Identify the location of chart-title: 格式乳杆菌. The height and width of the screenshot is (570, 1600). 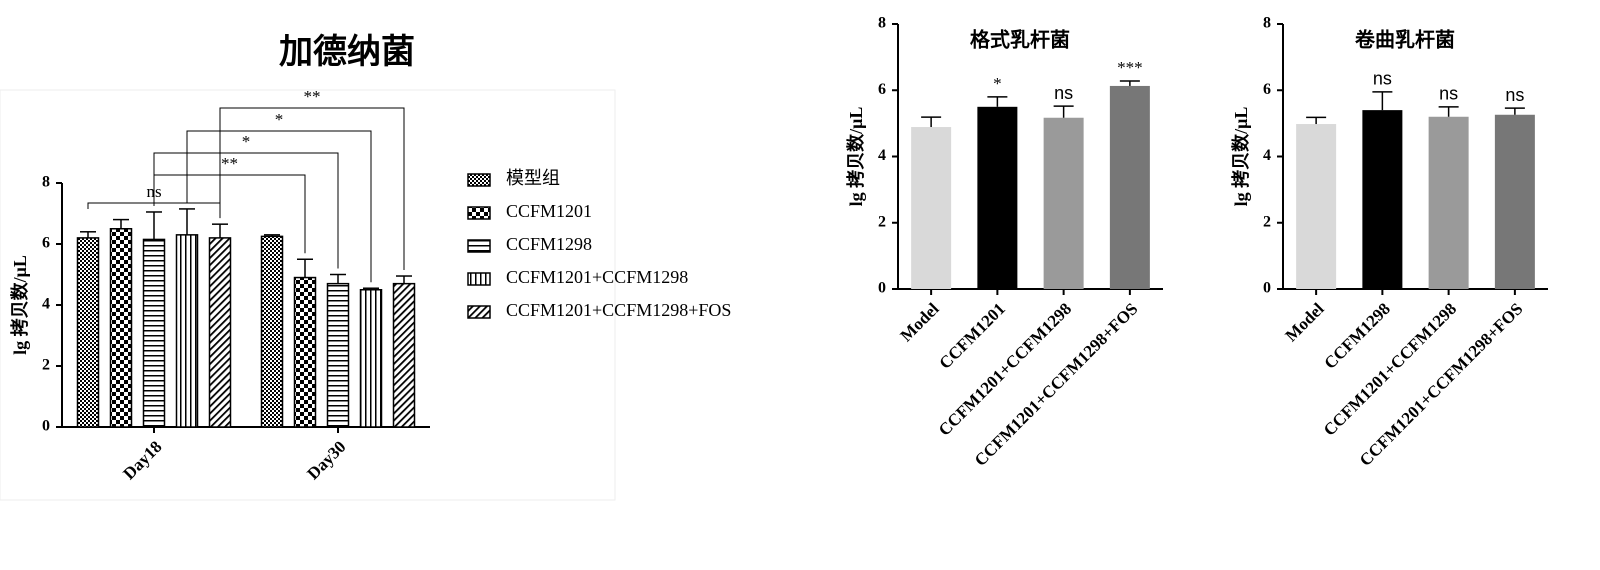
(1020, 40).